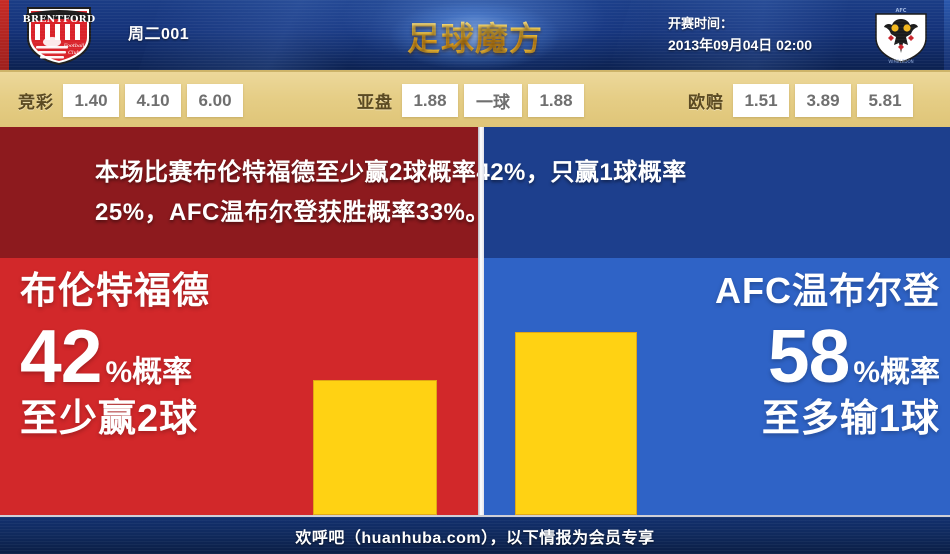  I want to click on logo-text: 足球魔方, so click(475, 36).